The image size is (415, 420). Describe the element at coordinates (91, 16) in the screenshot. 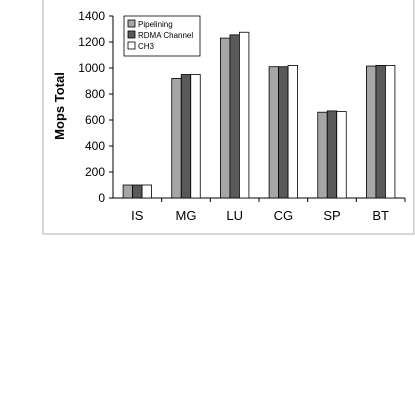

I see `y-tick-label: 1400` at that location.